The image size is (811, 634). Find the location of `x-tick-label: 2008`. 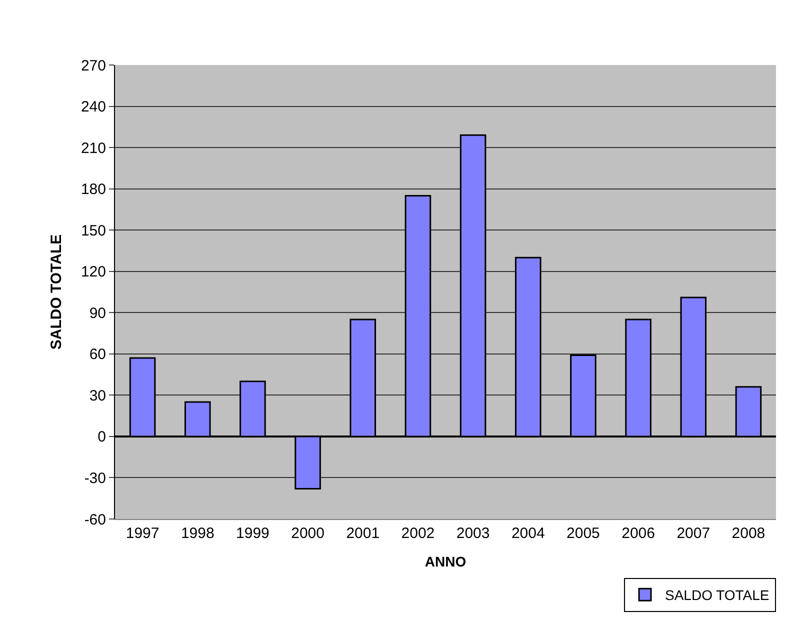

x-tick-label: 2008 is located at coordinates (749, 533).